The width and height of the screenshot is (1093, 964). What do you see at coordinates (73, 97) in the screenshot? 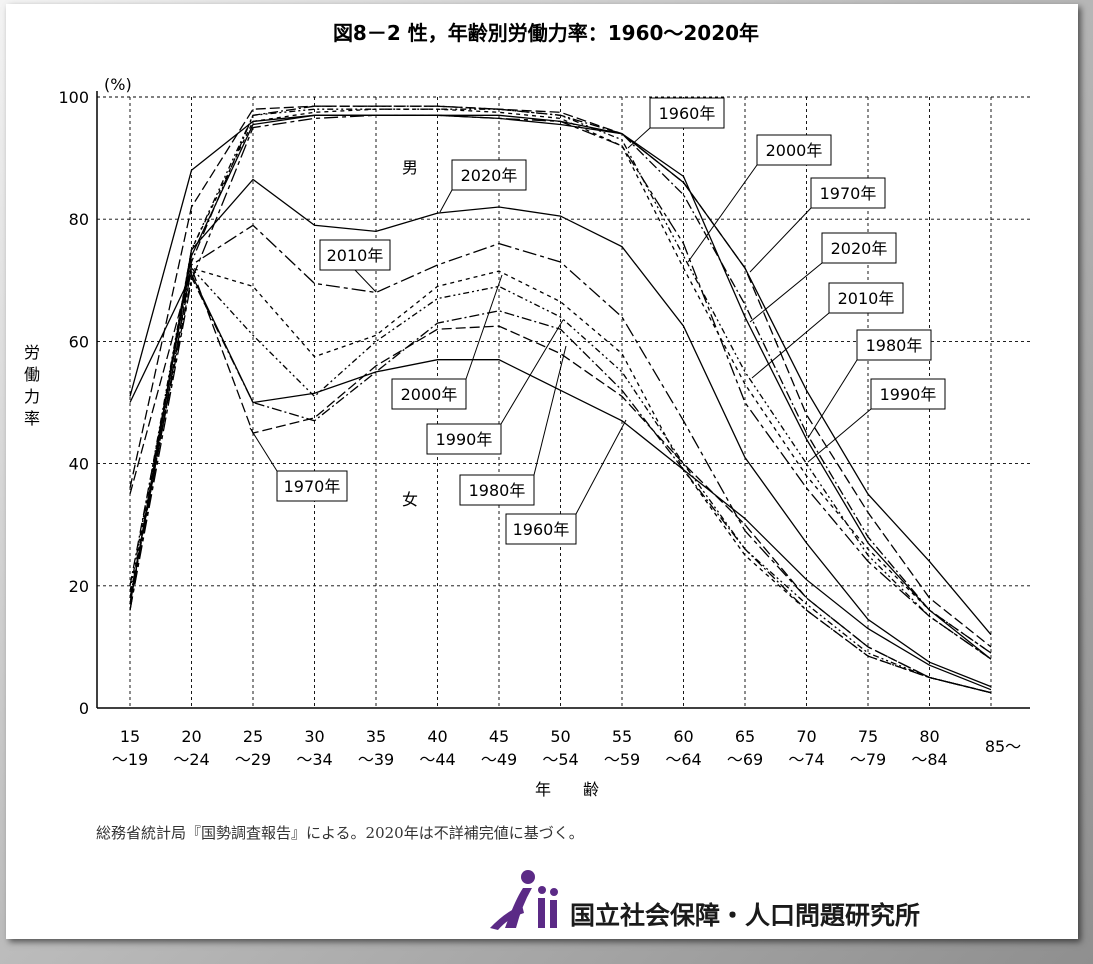
I see `y-tick-label: 100` at bounding box center [73, 97].